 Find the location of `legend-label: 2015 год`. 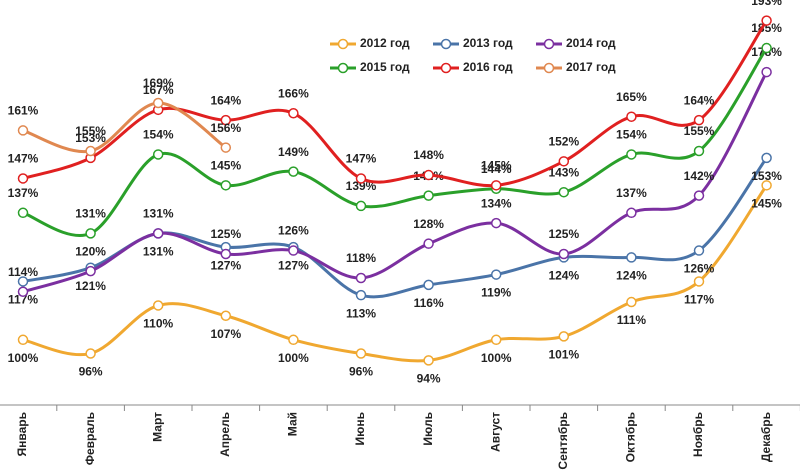

legend-label: 2015 год is located at coordinates (385, 67).